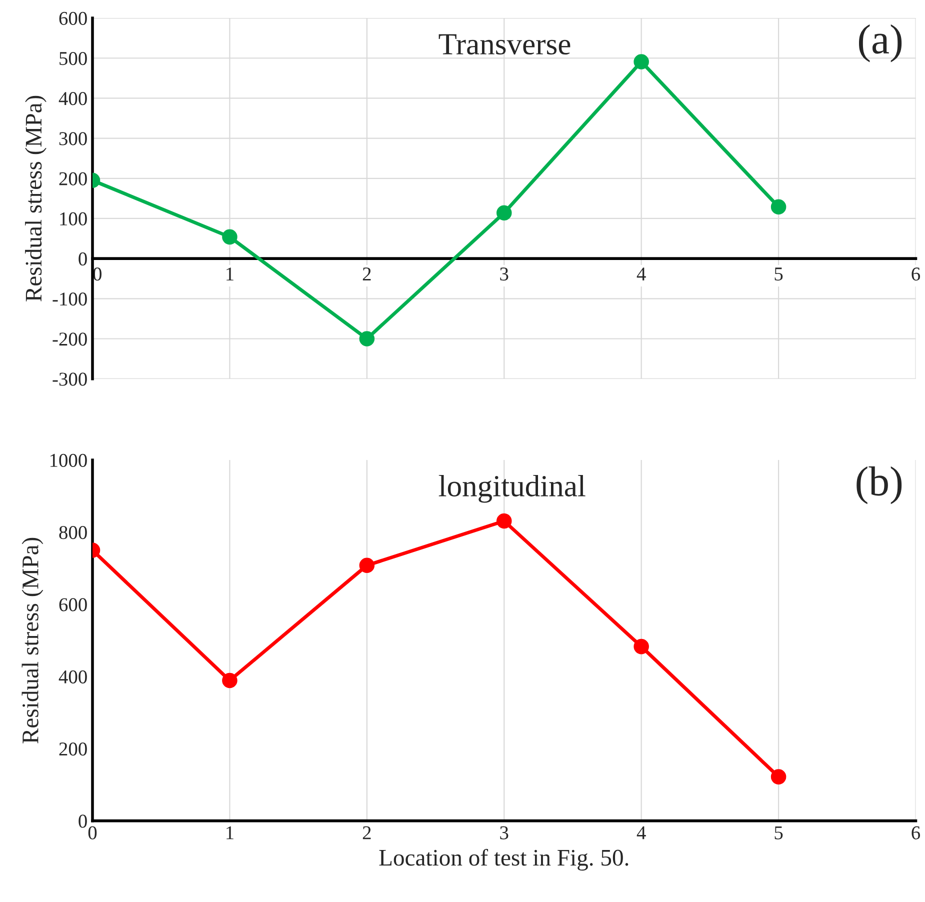 This screenshot has width=925, height=902. Describe the element at coordinates (880, 43) in the screenshot. I see `annotation: (a)` at that location.